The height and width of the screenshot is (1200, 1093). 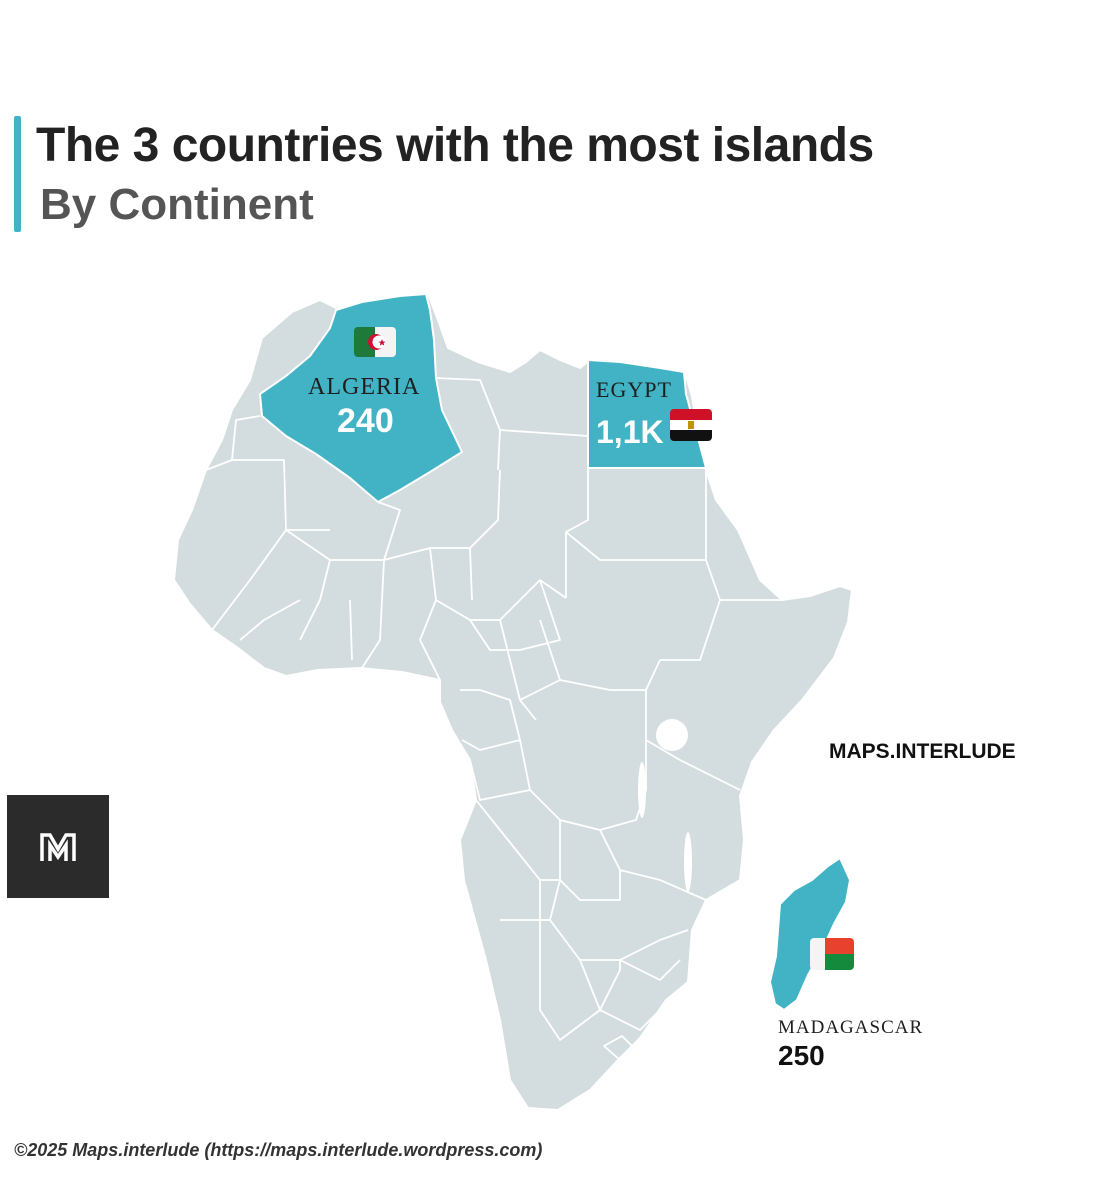 I want to click on algeria-name-label: ALGERIA, so click(x=364, y=387).